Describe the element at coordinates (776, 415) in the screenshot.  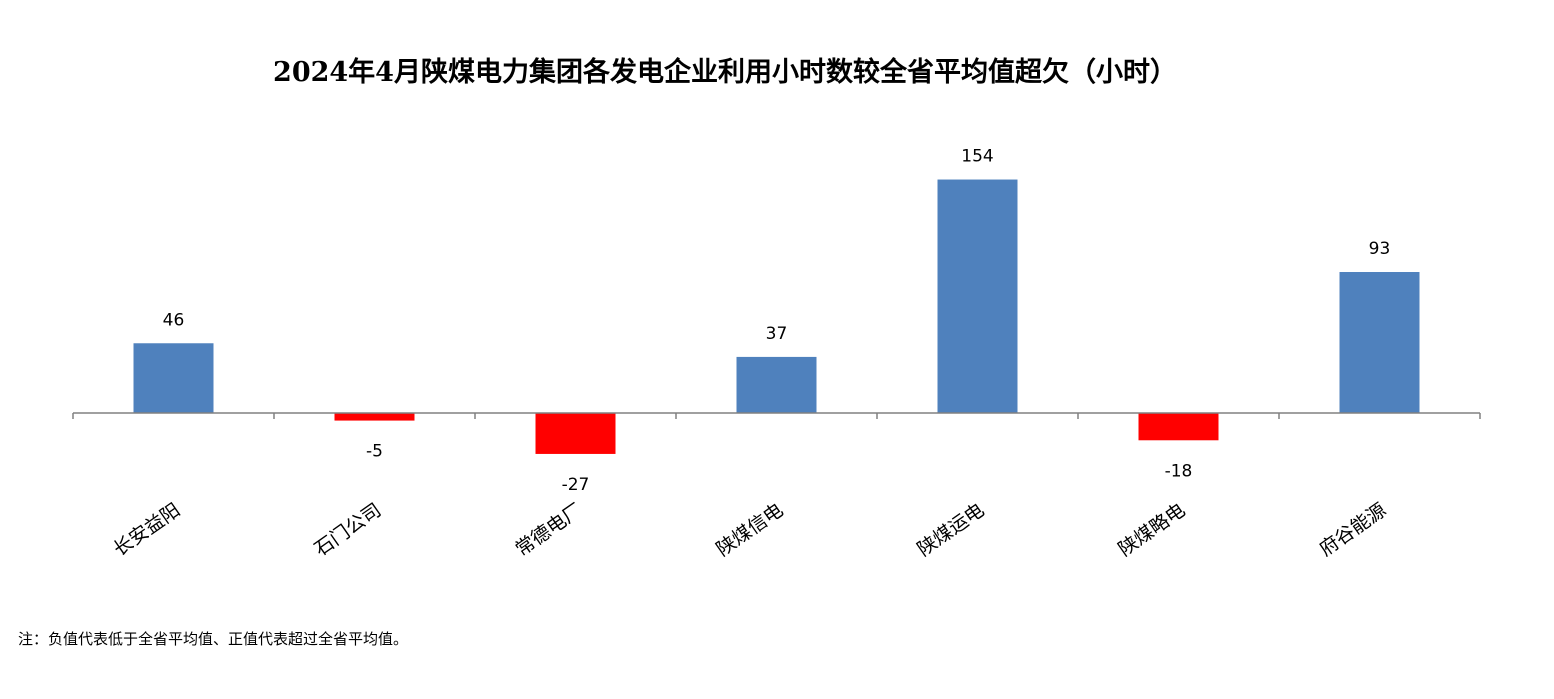
I see `x-axis` at that location.